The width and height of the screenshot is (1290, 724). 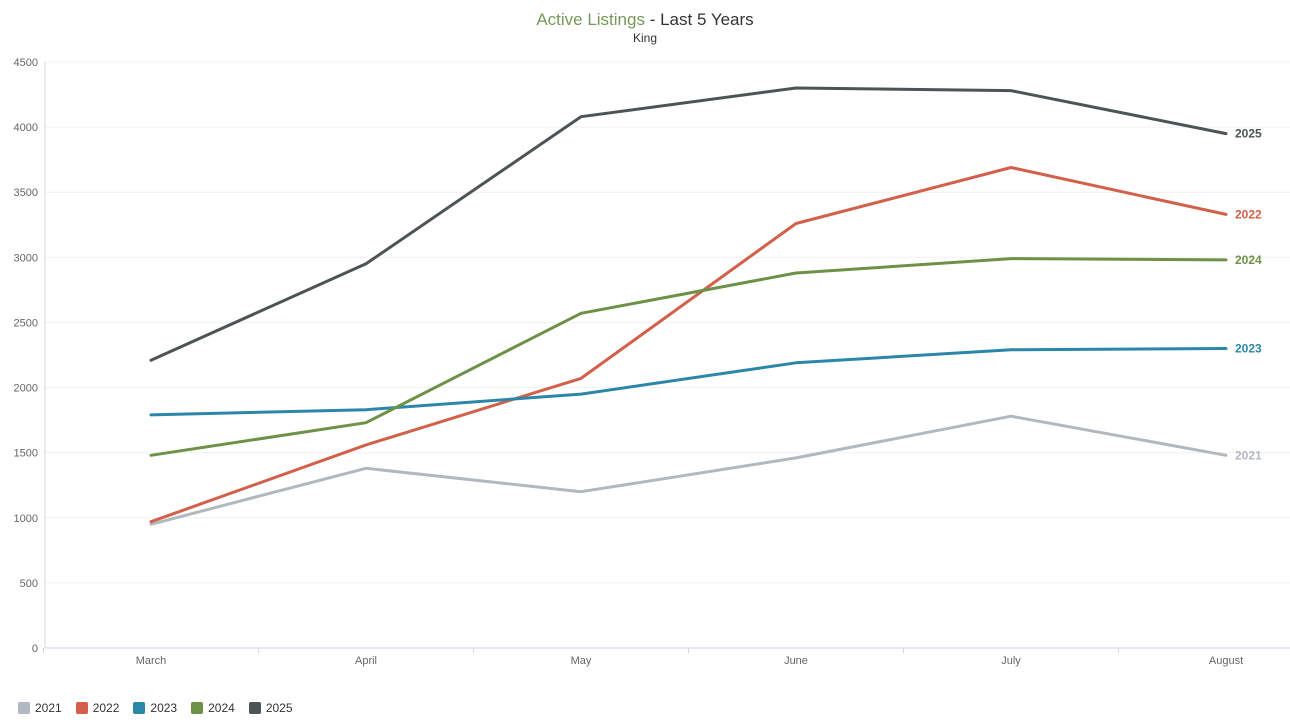 I want to click on x-axis-label-march: March, so click(x=151, y=661).